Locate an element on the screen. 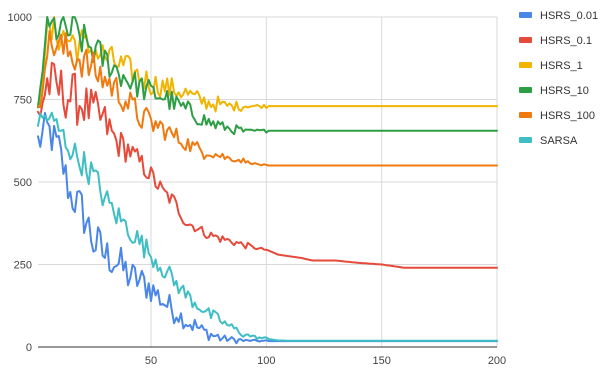 Image resolution: width=610 pixels, height=370 pixels. y-tick-label: 750 is located at coordinates (23, 101).